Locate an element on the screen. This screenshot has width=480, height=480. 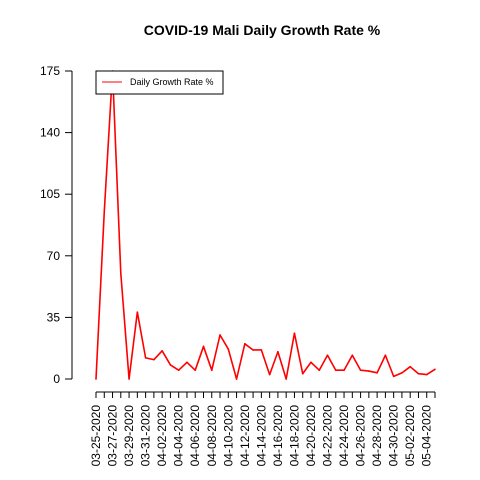
x-tick-label: 04-30-2020 is located at coordinates (394, 436).